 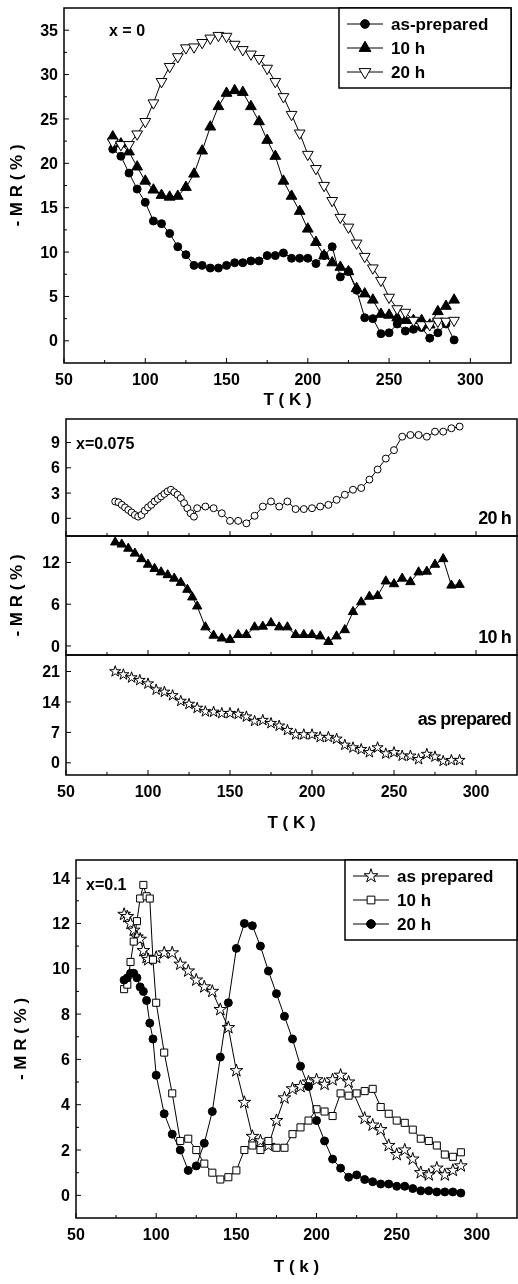 I want to click on y-tick-label: 9, so click(x=56, y=443).